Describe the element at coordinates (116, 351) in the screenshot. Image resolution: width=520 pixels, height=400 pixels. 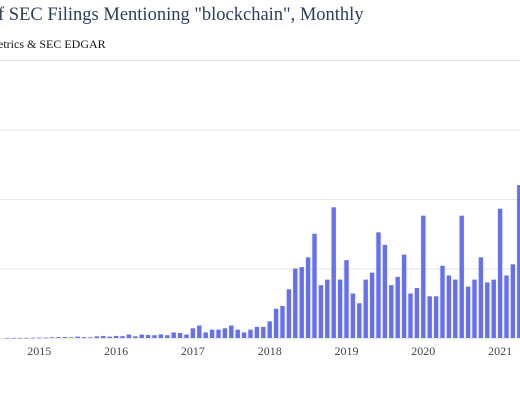
I see `x-tick-label-2016: 2016` at that location.